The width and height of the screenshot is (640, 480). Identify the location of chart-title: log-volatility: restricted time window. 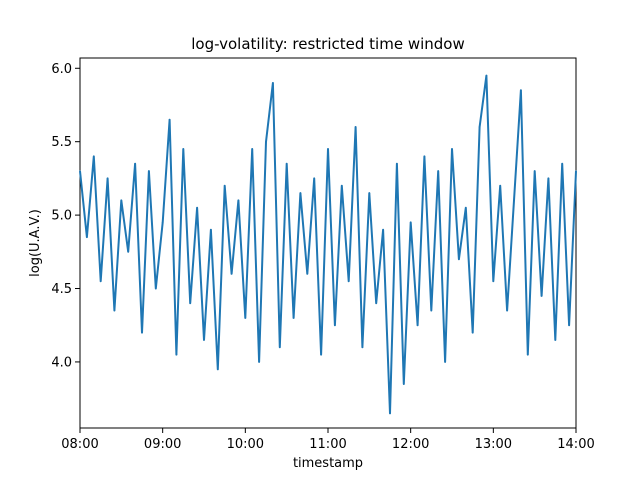
(327, 44).